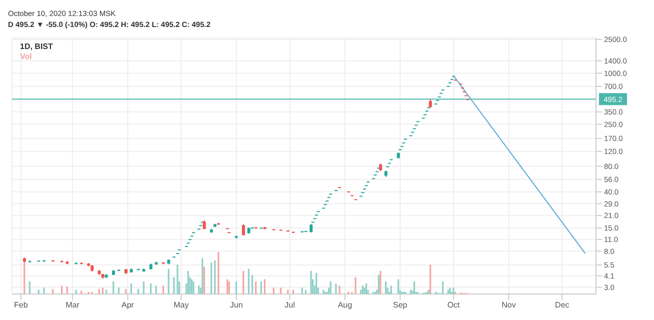  What do you see at coordinates (73, 305) in the screenshot?
I see `x-tick-label: Mar` at bounding box center [73, 305].